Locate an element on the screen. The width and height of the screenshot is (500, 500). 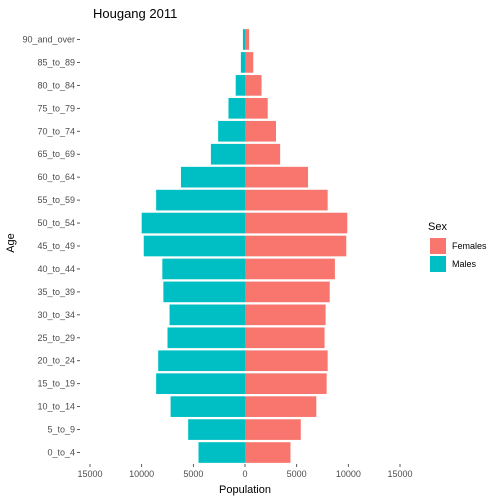
x-axis: 15000 10000 5000 0 5000 10000 15000 is located at coordinates (245, 471).